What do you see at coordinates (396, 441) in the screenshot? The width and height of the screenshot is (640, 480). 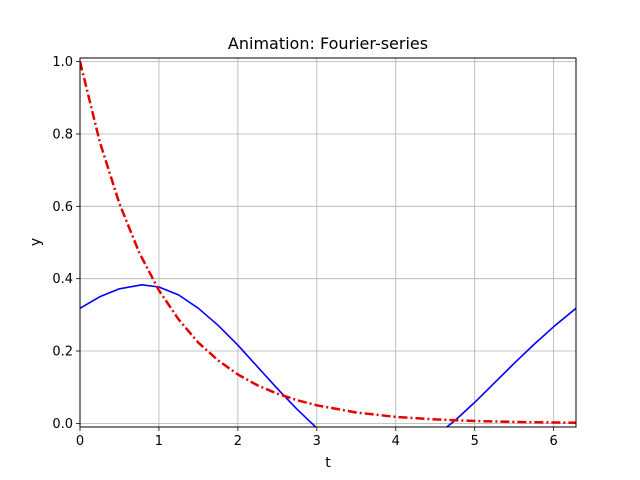 I see `x-tick-label: 4` at bounding box center [396, 441].